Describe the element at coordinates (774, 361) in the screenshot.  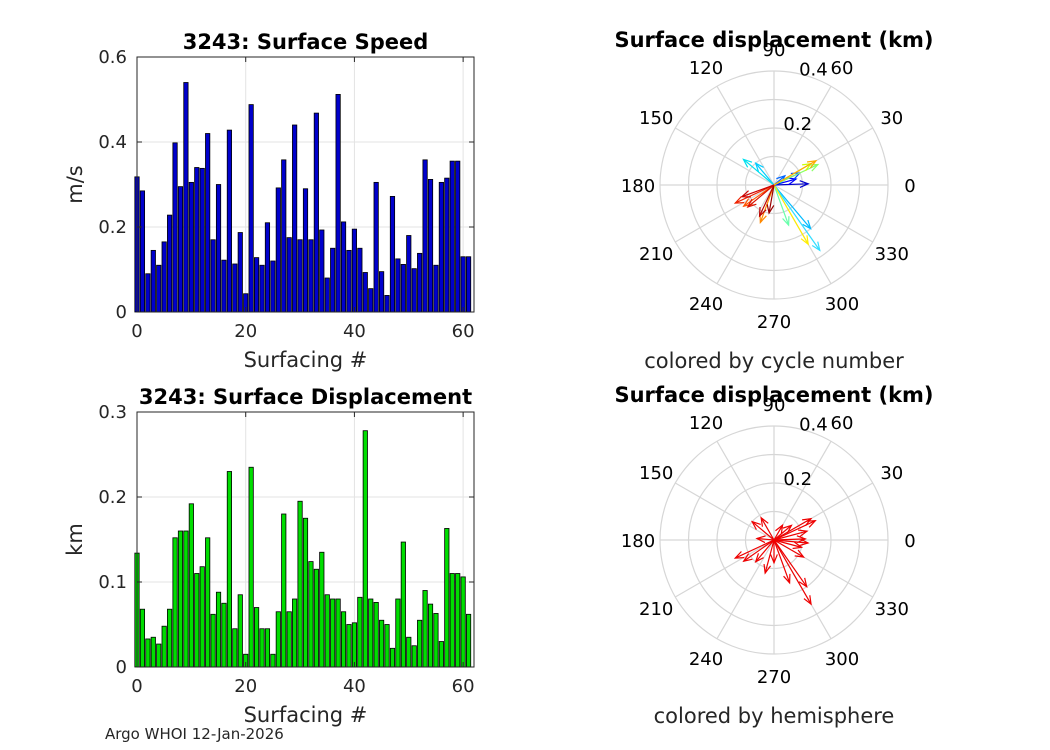
I see `chart-caption: colored by cycle number` at that location.